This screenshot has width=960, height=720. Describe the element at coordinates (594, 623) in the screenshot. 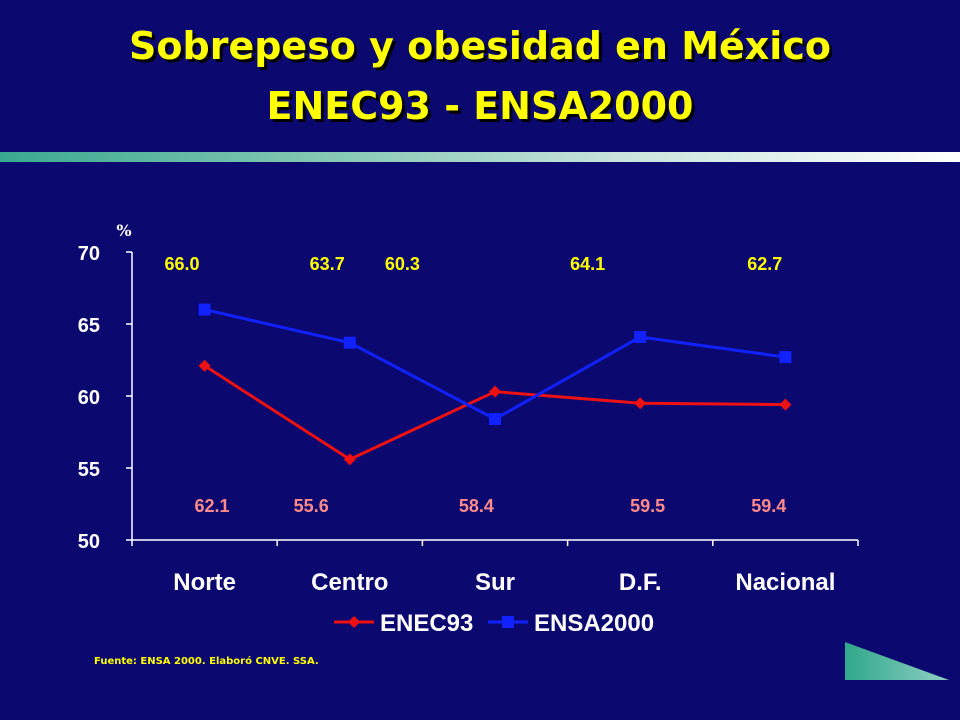

I see `legend-label-ensa2000: ENSA2000` at that location.